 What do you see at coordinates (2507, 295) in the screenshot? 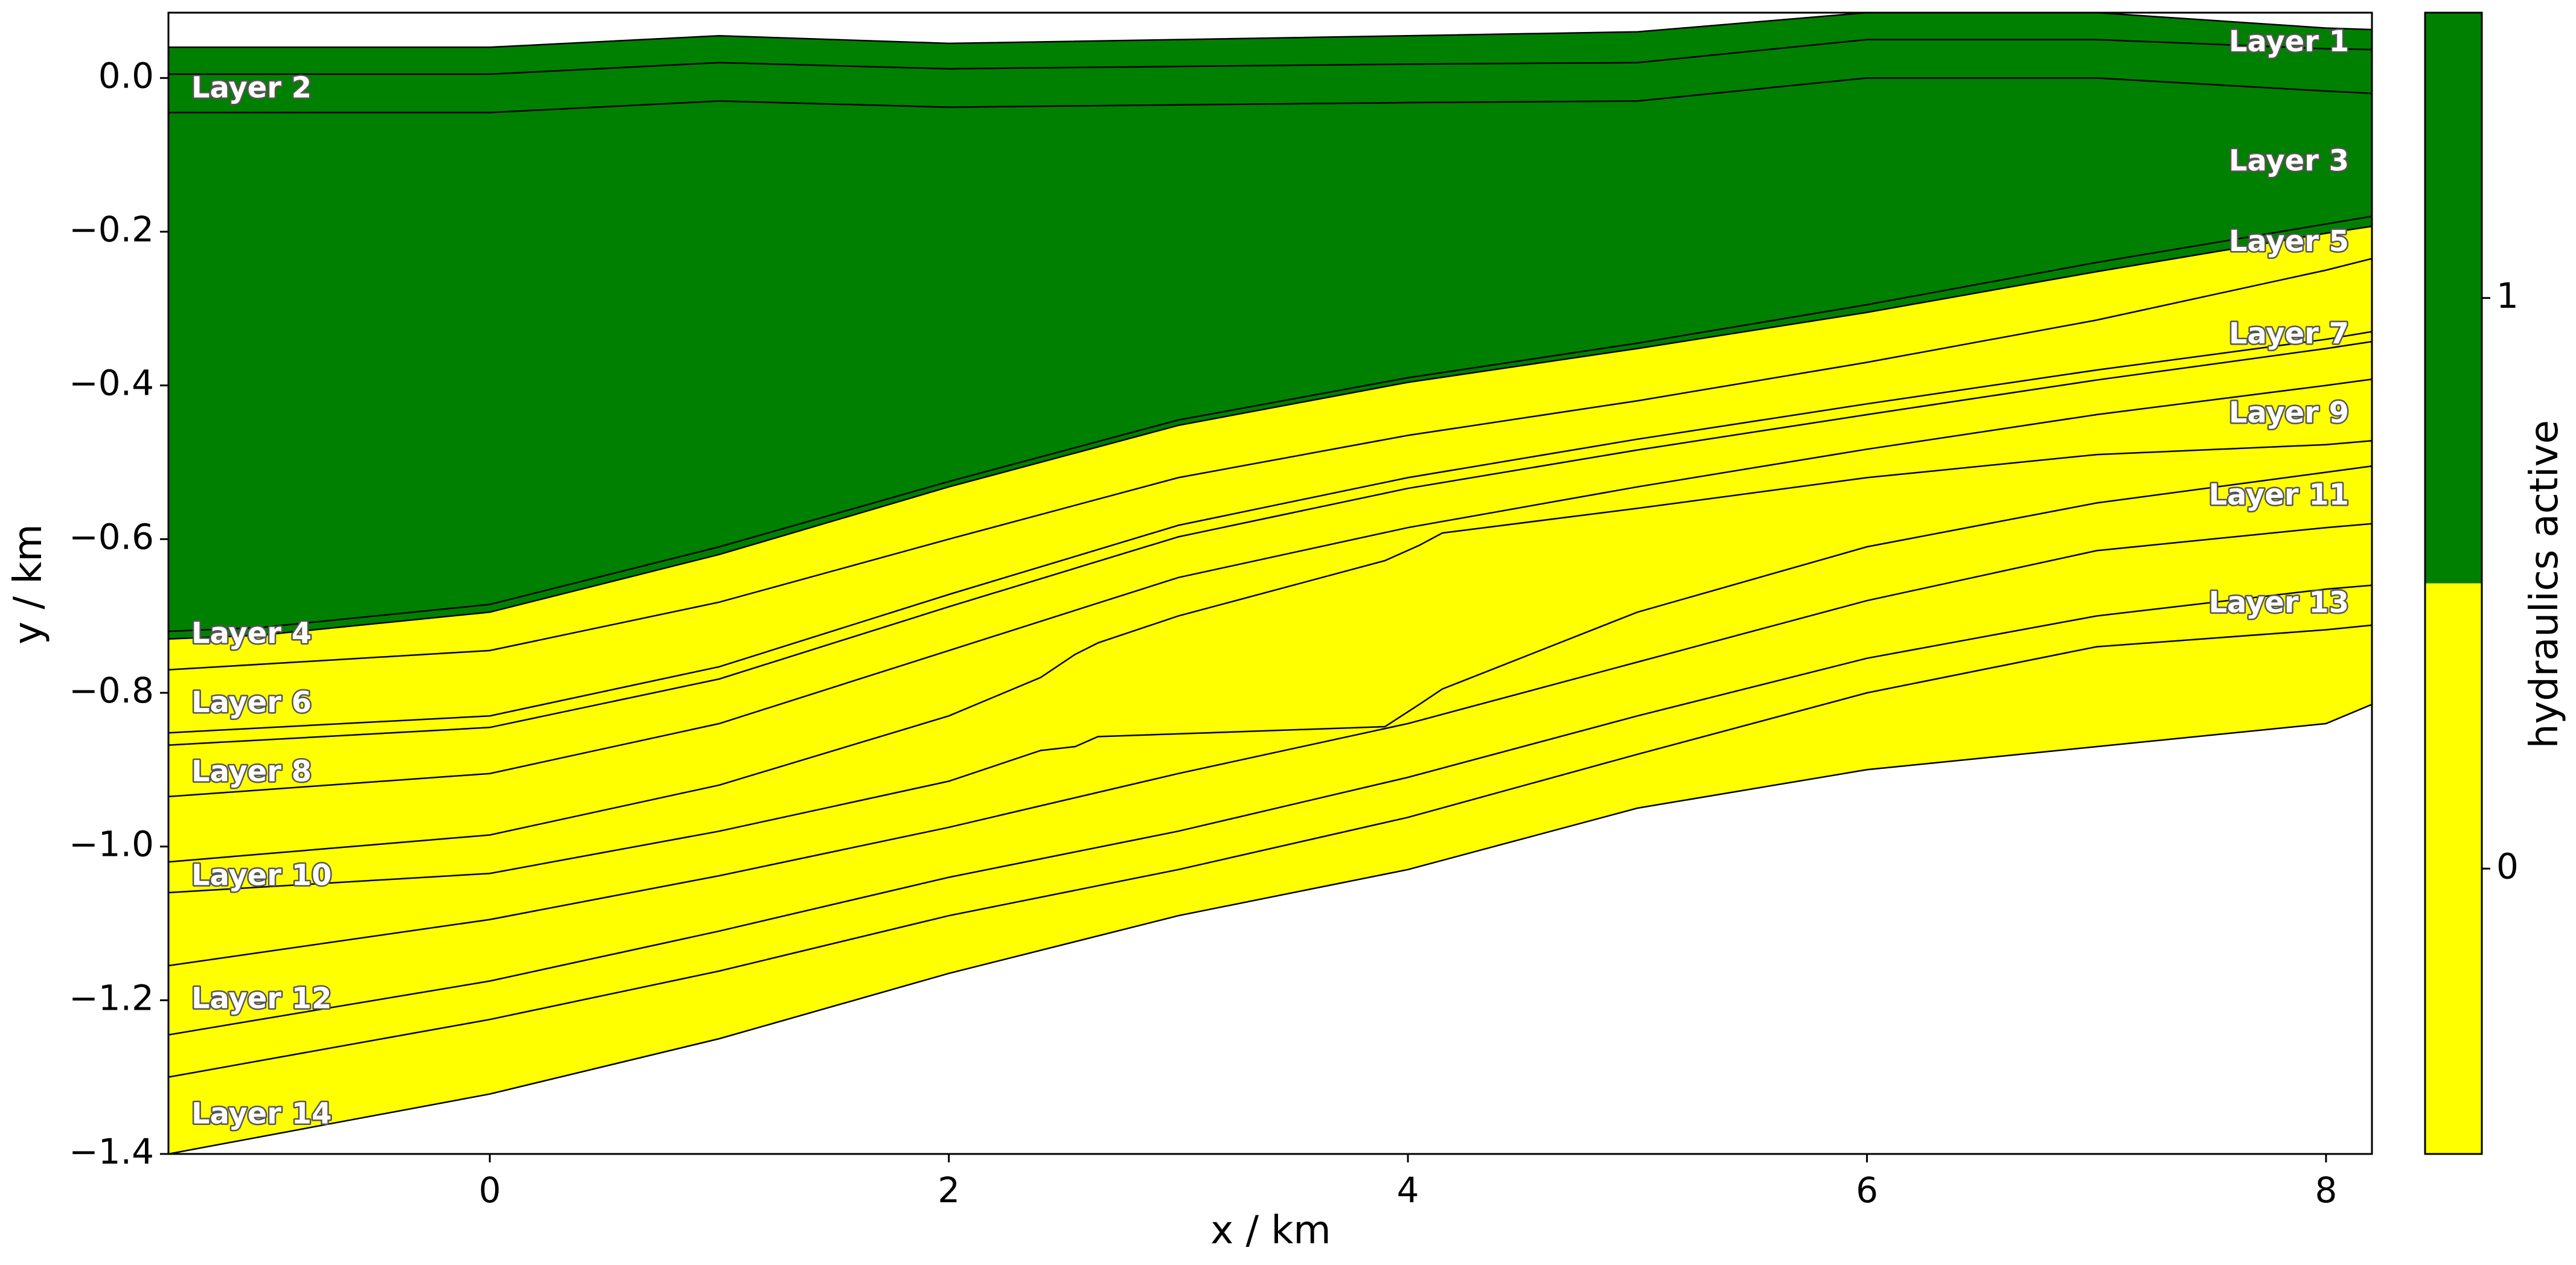
I see `colorbar-tick-label: 1` at bounding box center [2507, 295].